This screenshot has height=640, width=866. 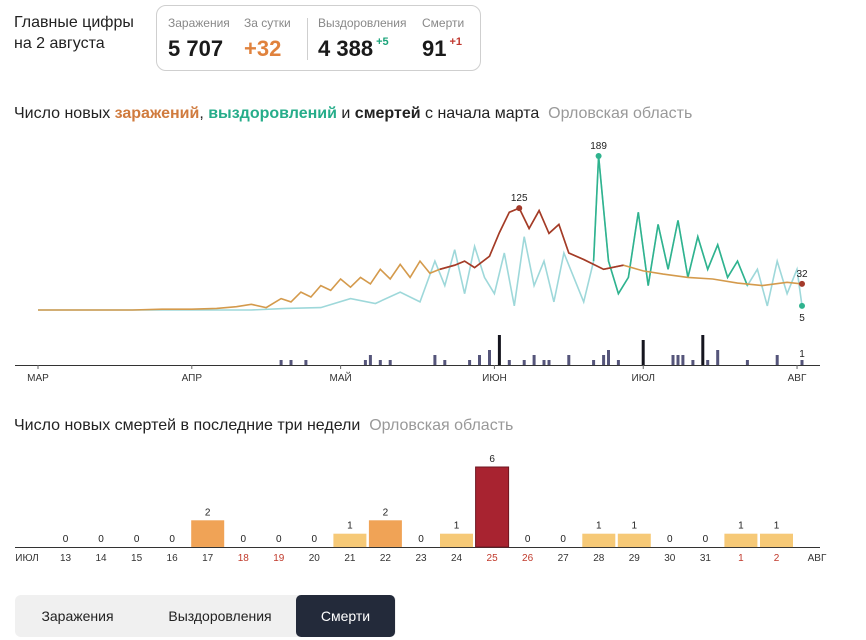 What do you see at coordinates (635, 558) in the screenshot?
I see `bar-category-label: 29` at bounding box center [635, 558].